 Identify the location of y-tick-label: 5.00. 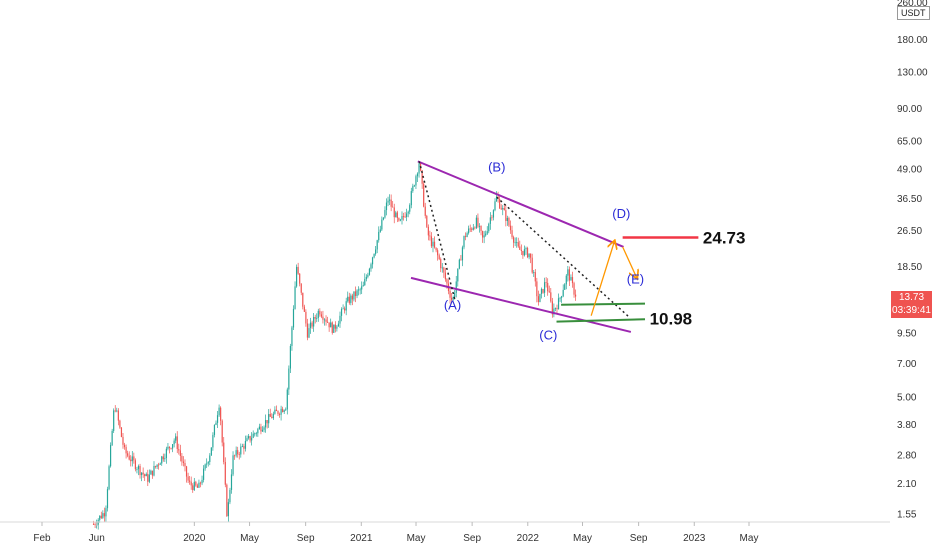
(907, 398).